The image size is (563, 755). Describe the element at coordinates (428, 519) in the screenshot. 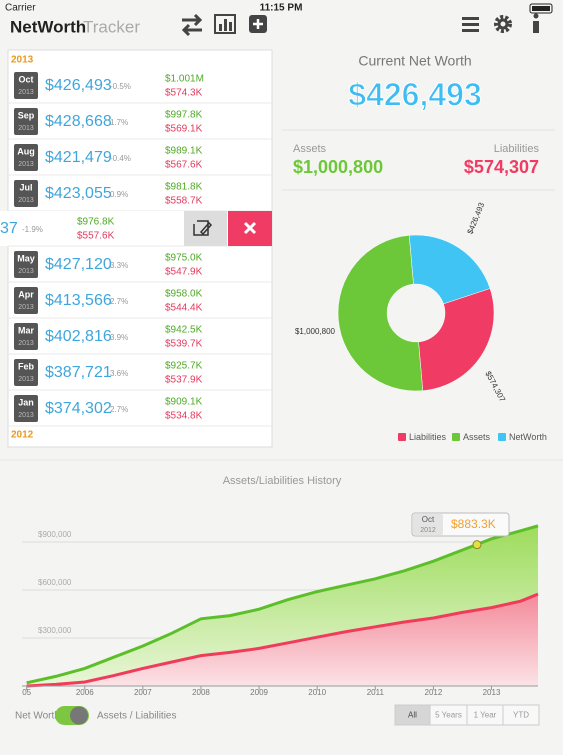

I see `tooltip-month: Oct` at that location.